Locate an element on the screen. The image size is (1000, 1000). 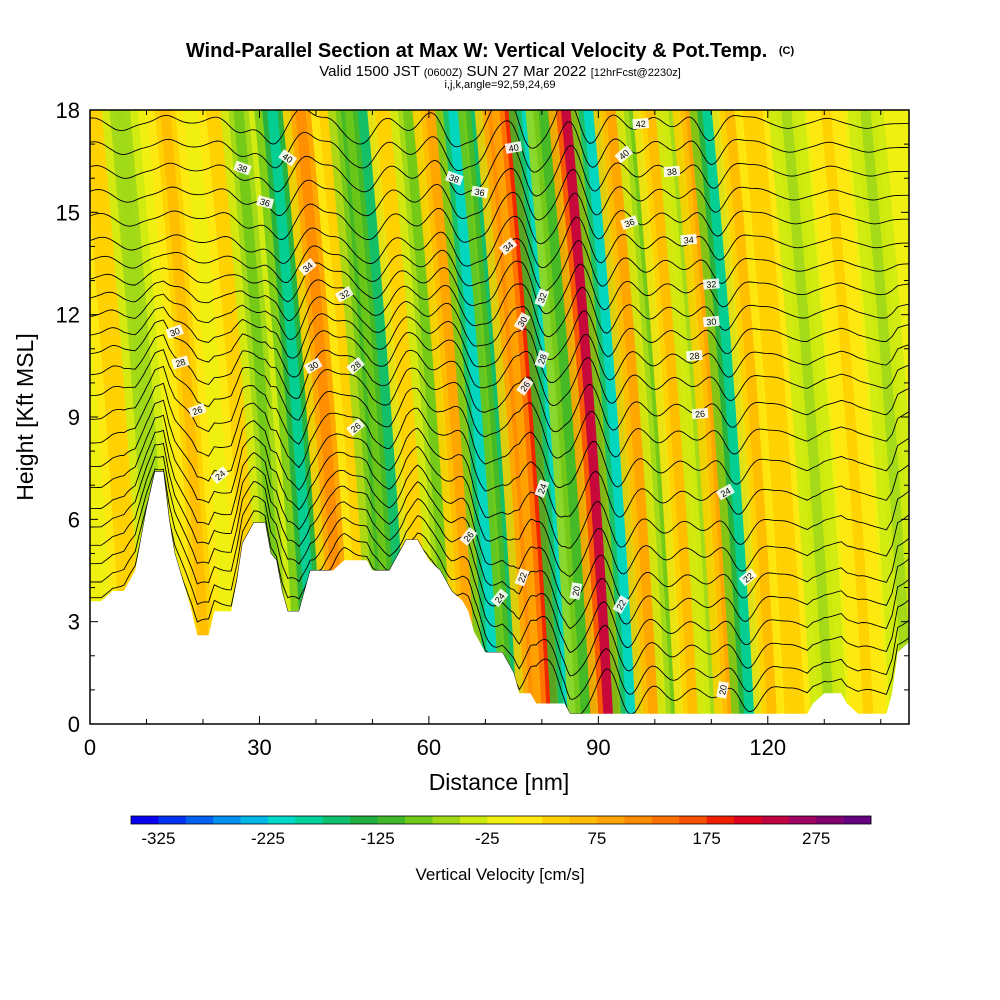
contour-label: 26 is located at coordinates (355, 427).